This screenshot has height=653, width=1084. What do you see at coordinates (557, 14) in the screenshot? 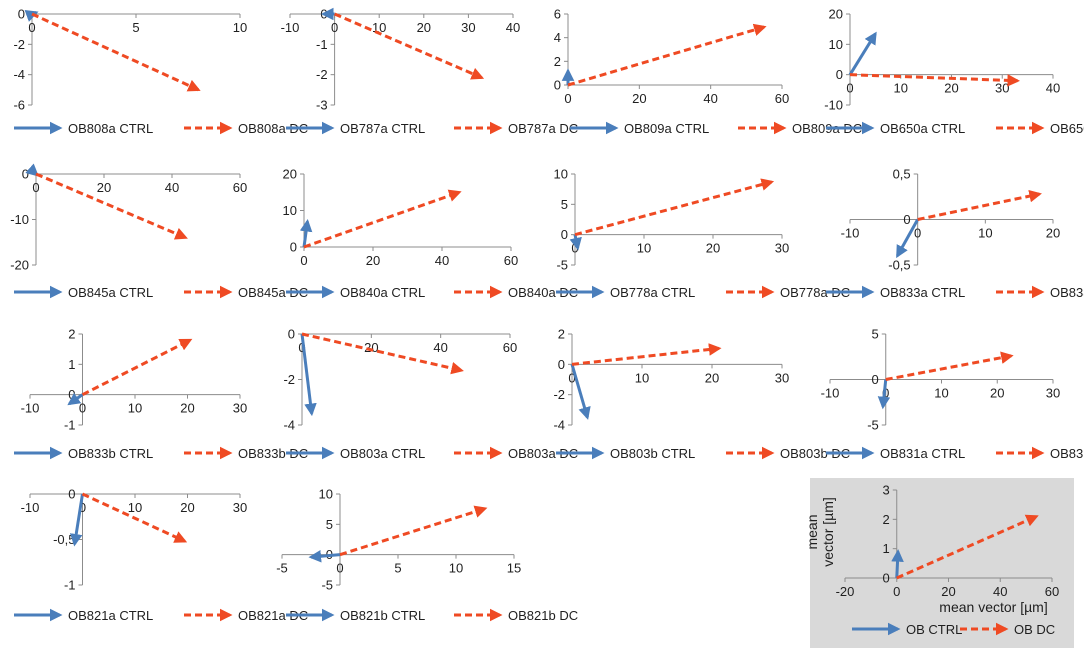
I see `y-tick-label: 6` at bounding box center [557, 14].